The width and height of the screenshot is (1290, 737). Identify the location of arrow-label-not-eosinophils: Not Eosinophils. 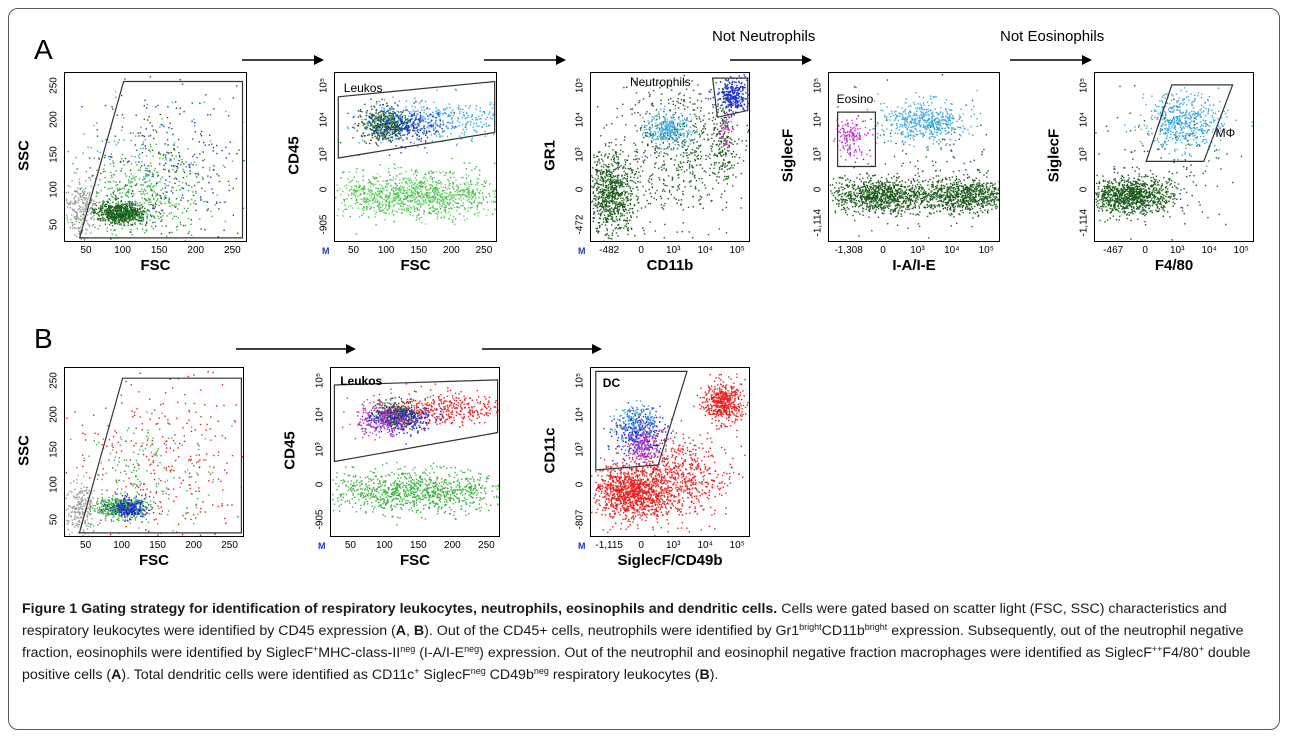
(1052, 36).